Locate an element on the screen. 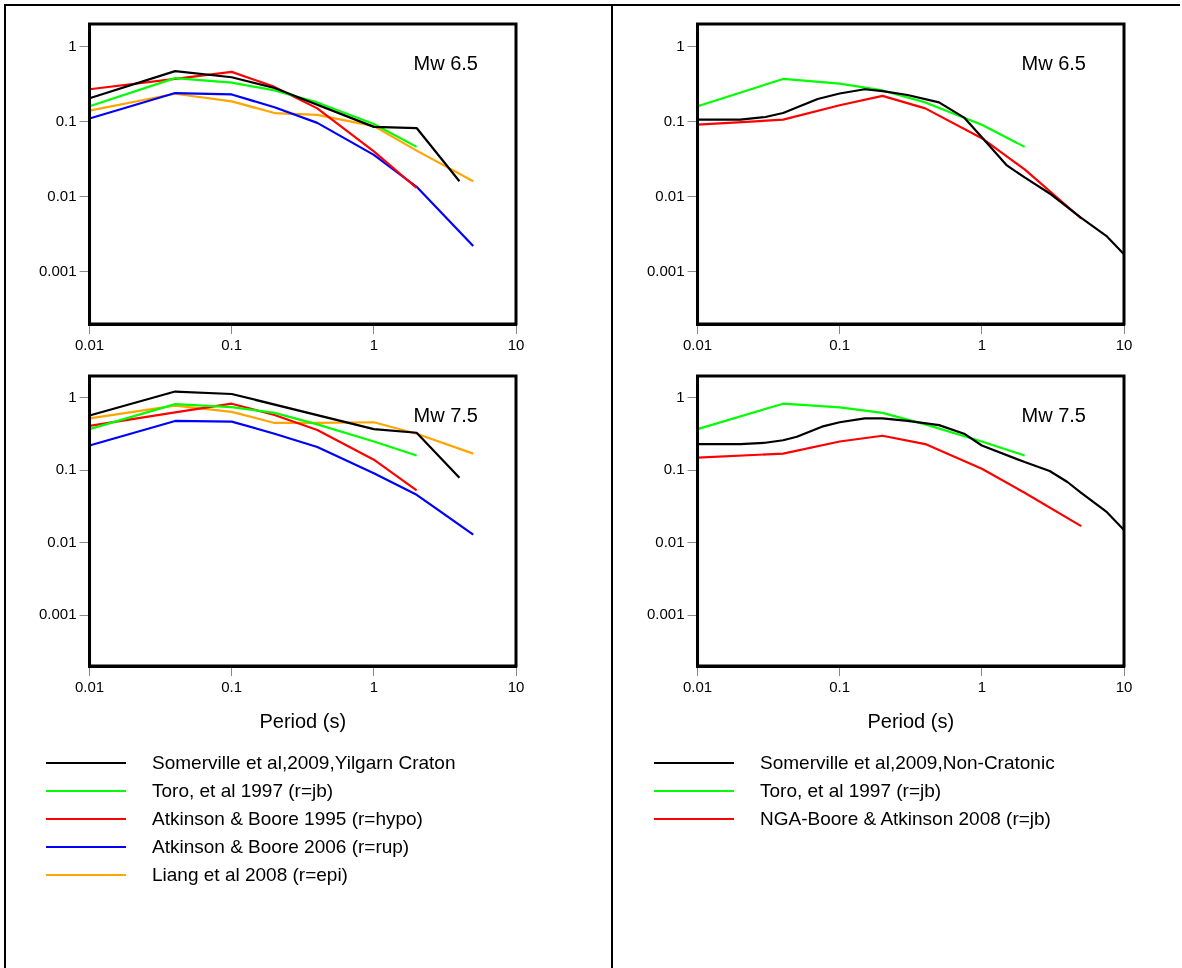 The image size is (1182, 968). legend-label: Somerville et al,2009,Yilgarn Craton is located at coordinates (304, 763).